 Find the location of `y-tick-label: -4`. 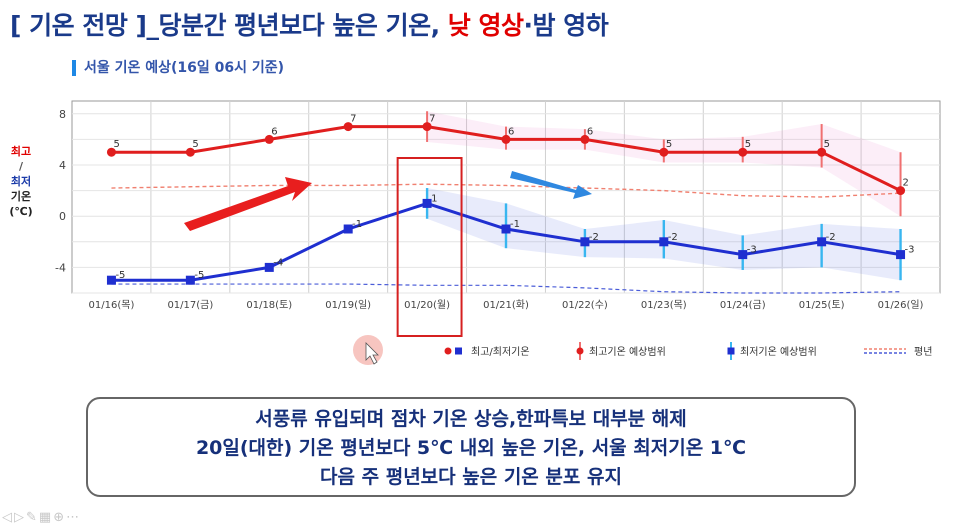

y-tick-label: -4 is located at coordinates (60, 267).